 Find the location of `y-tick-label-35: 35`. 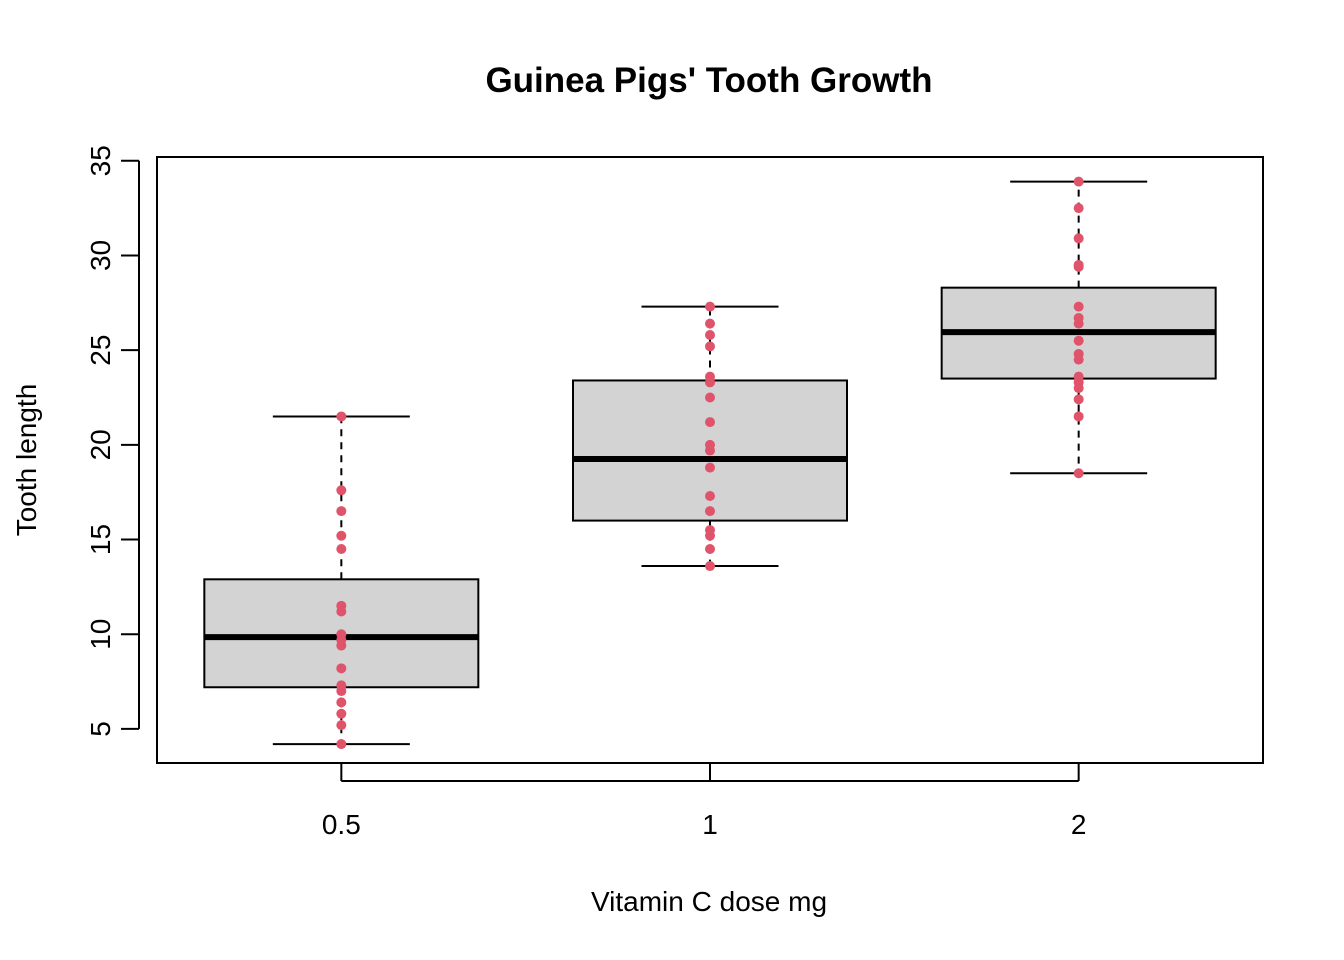

y-tick-label-35: 35 is located at coordinates (100, 160).